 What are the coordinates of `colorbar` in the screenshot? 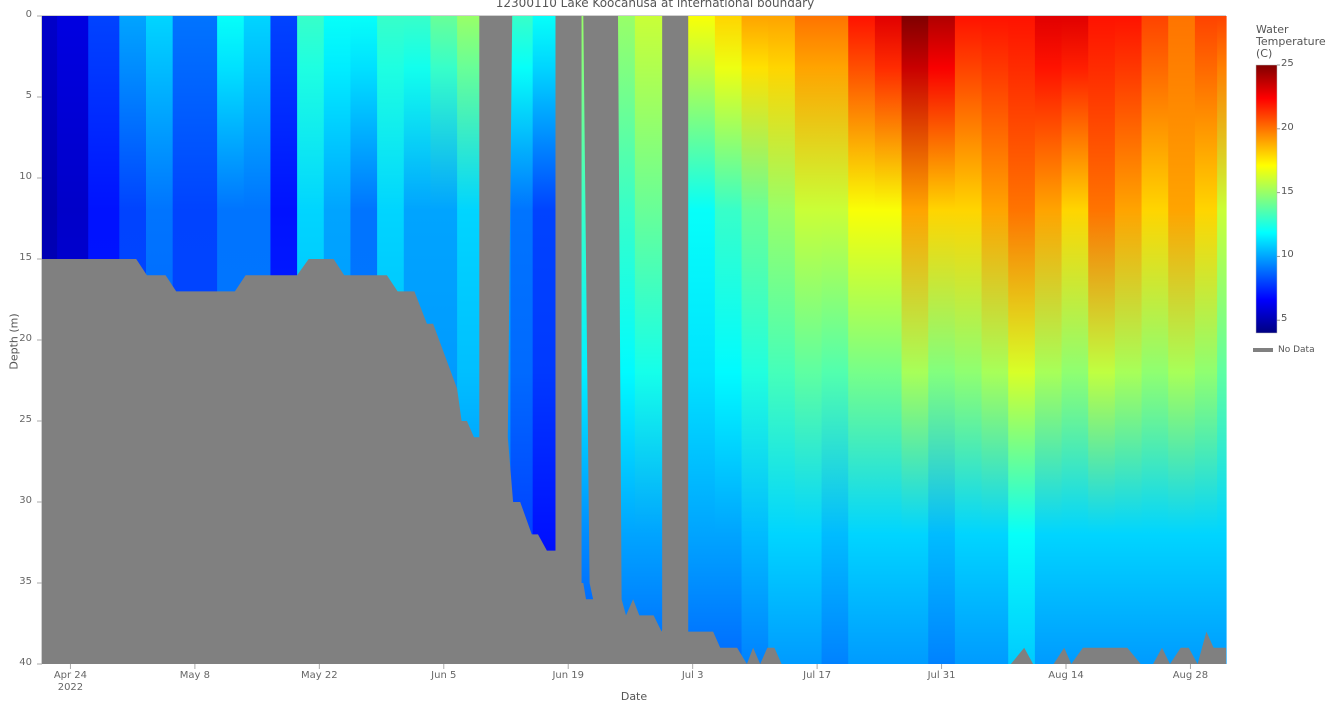 It's located at (1267, 199).